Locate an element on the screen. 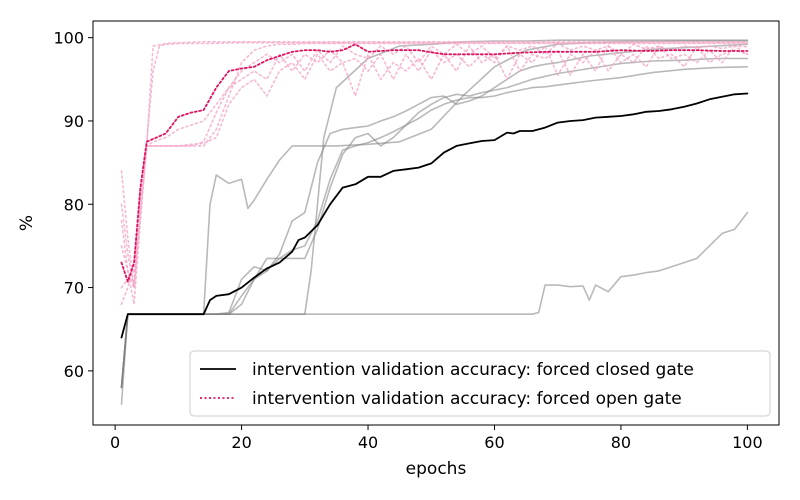  y-tick-label: 70 is located at coordinates (74, 288).